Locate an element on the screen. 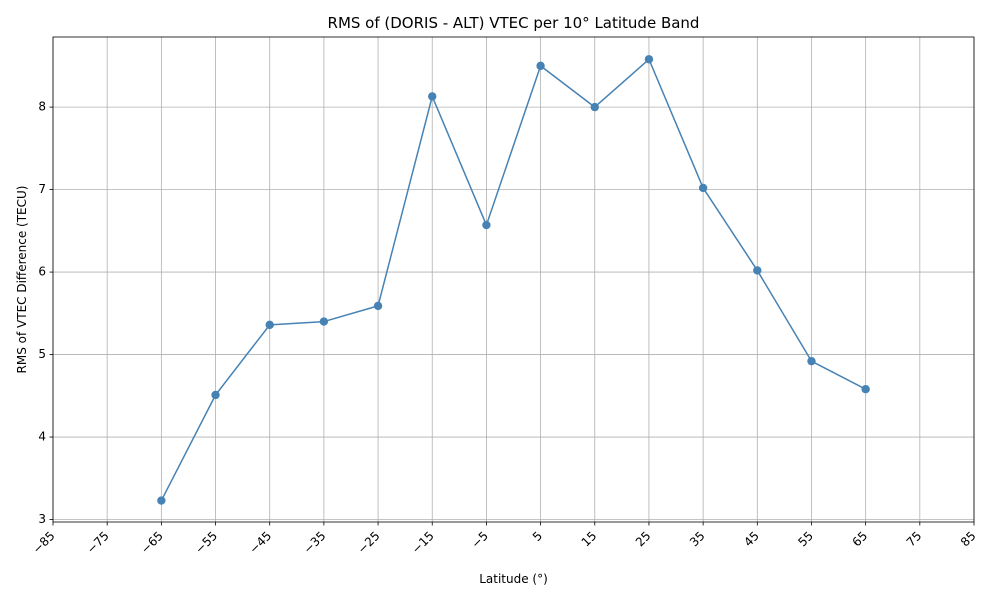  y-tick-label: 6 is located at coordinates (42, 272).